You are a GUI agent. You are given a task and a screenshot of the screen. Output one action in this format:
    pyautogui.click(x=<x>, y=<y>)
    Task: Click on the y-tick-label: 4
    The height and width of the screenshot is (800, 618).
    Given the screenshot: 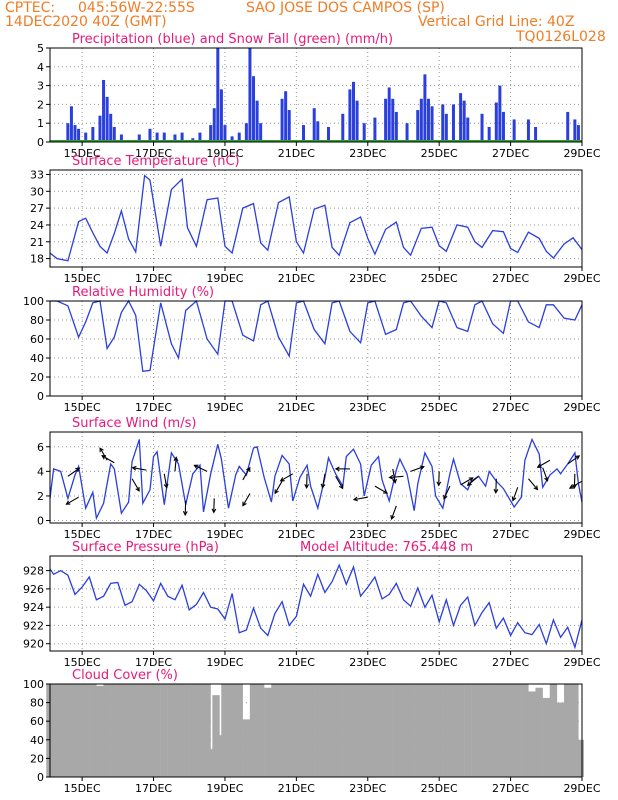 What is the action you would take?
    pyautogui.click(x=40, y=67)
    